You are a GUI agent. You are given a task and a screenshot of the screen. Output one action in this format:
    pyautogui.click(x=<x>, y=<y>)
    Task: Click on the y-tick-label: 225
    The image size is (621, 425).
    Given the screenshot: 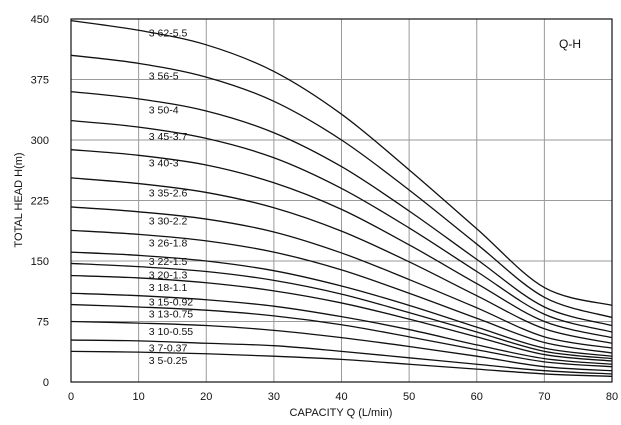 What is the action you would take?
    pyautogui.click(x=40, y=202)
    